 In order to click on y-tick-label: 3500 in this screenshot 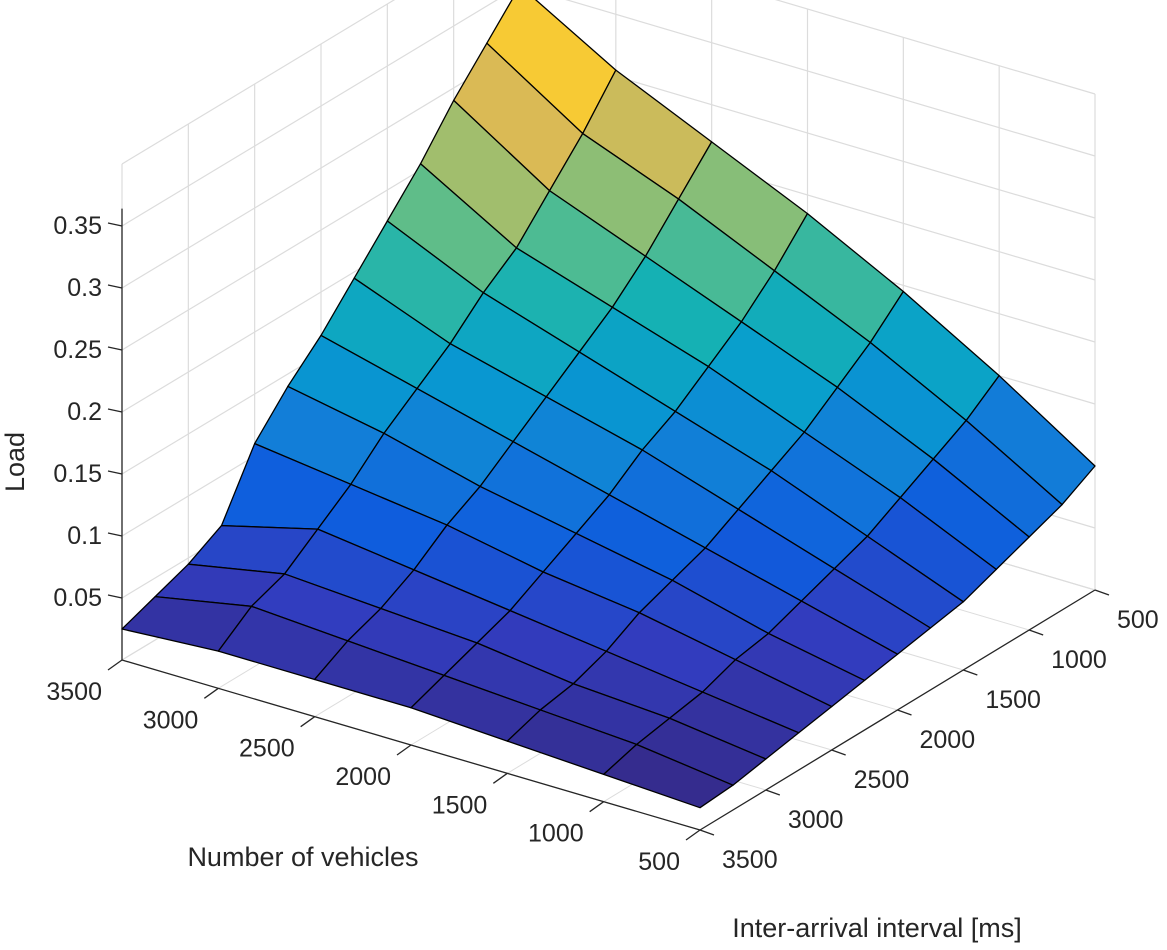, I will do `click(750, 860)`.